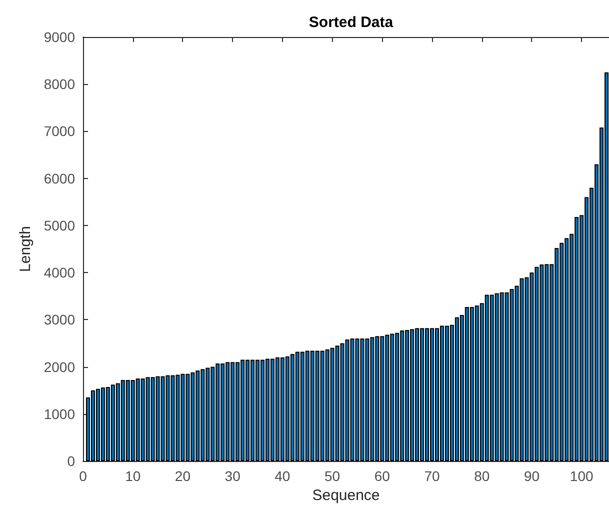 This screenshot has width=609, height=512. I want to click on x-tick-label: 50, so click(332, 476).